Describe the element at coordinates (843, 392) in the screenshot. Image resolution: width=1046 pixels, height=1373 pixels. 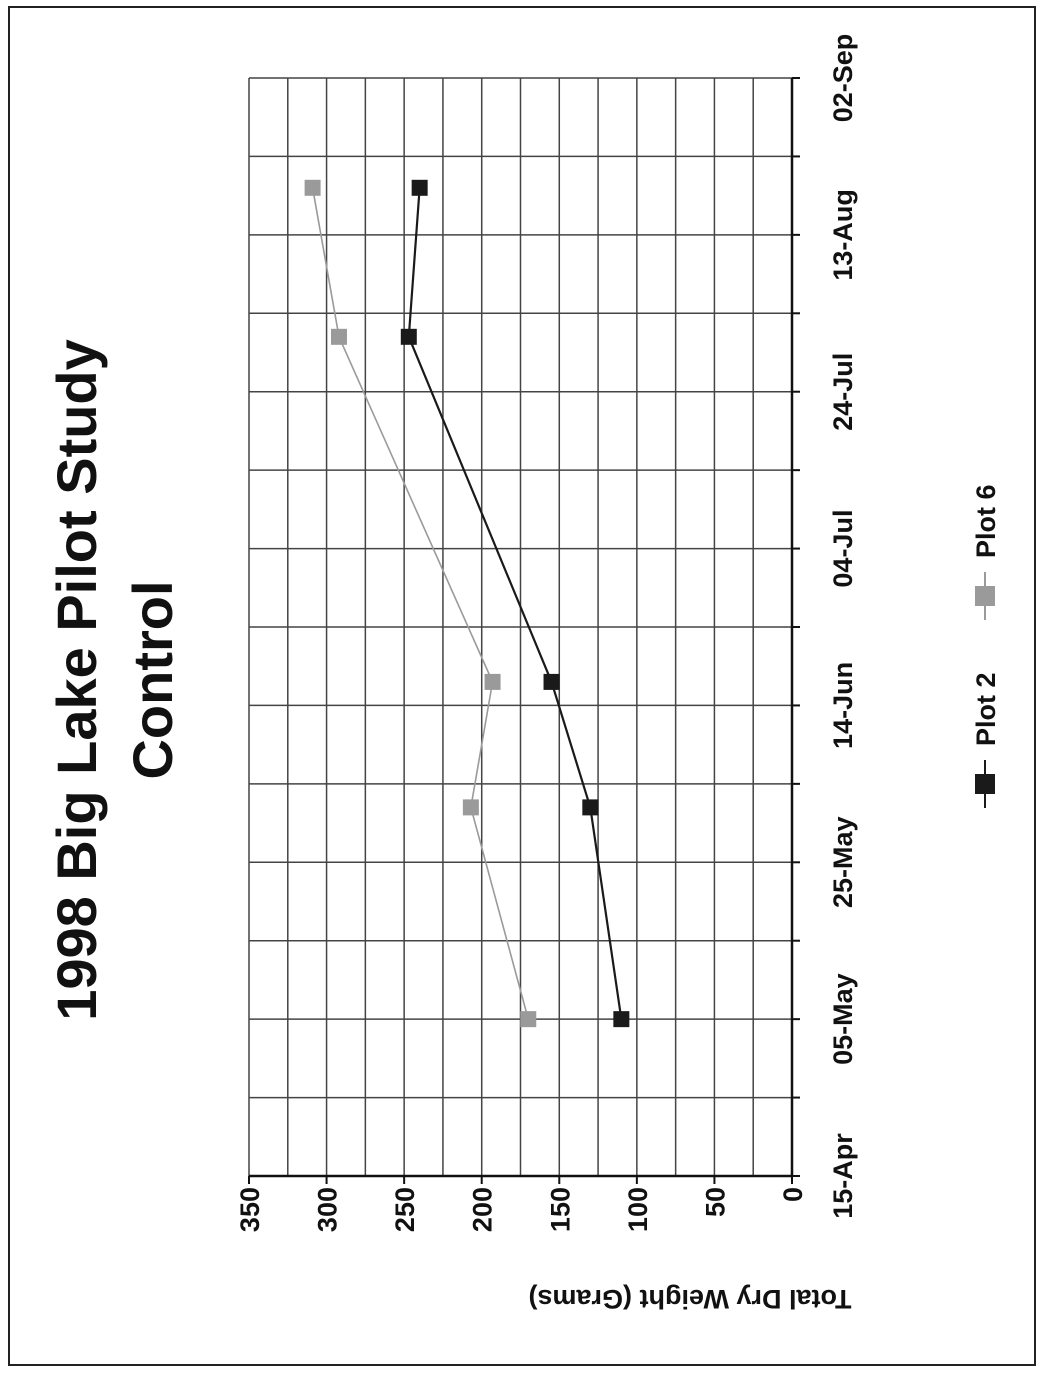
I see `x-tick-label: 24-Jul` at that location.